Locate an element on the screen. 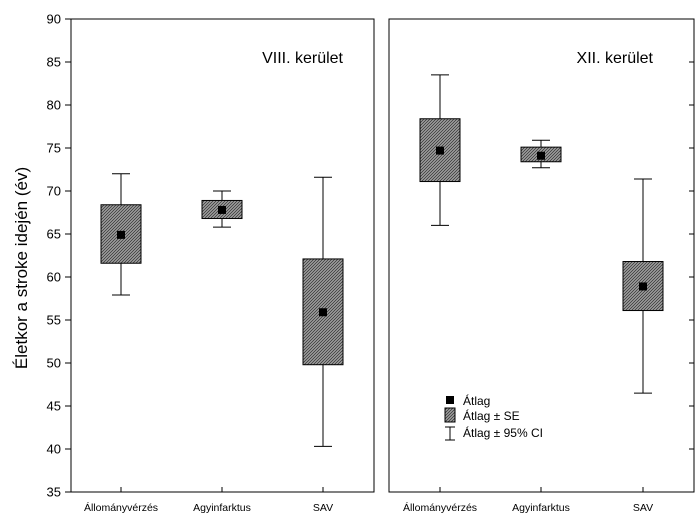  y-tick-label-3: 50 is located at coordinates (54, 363).